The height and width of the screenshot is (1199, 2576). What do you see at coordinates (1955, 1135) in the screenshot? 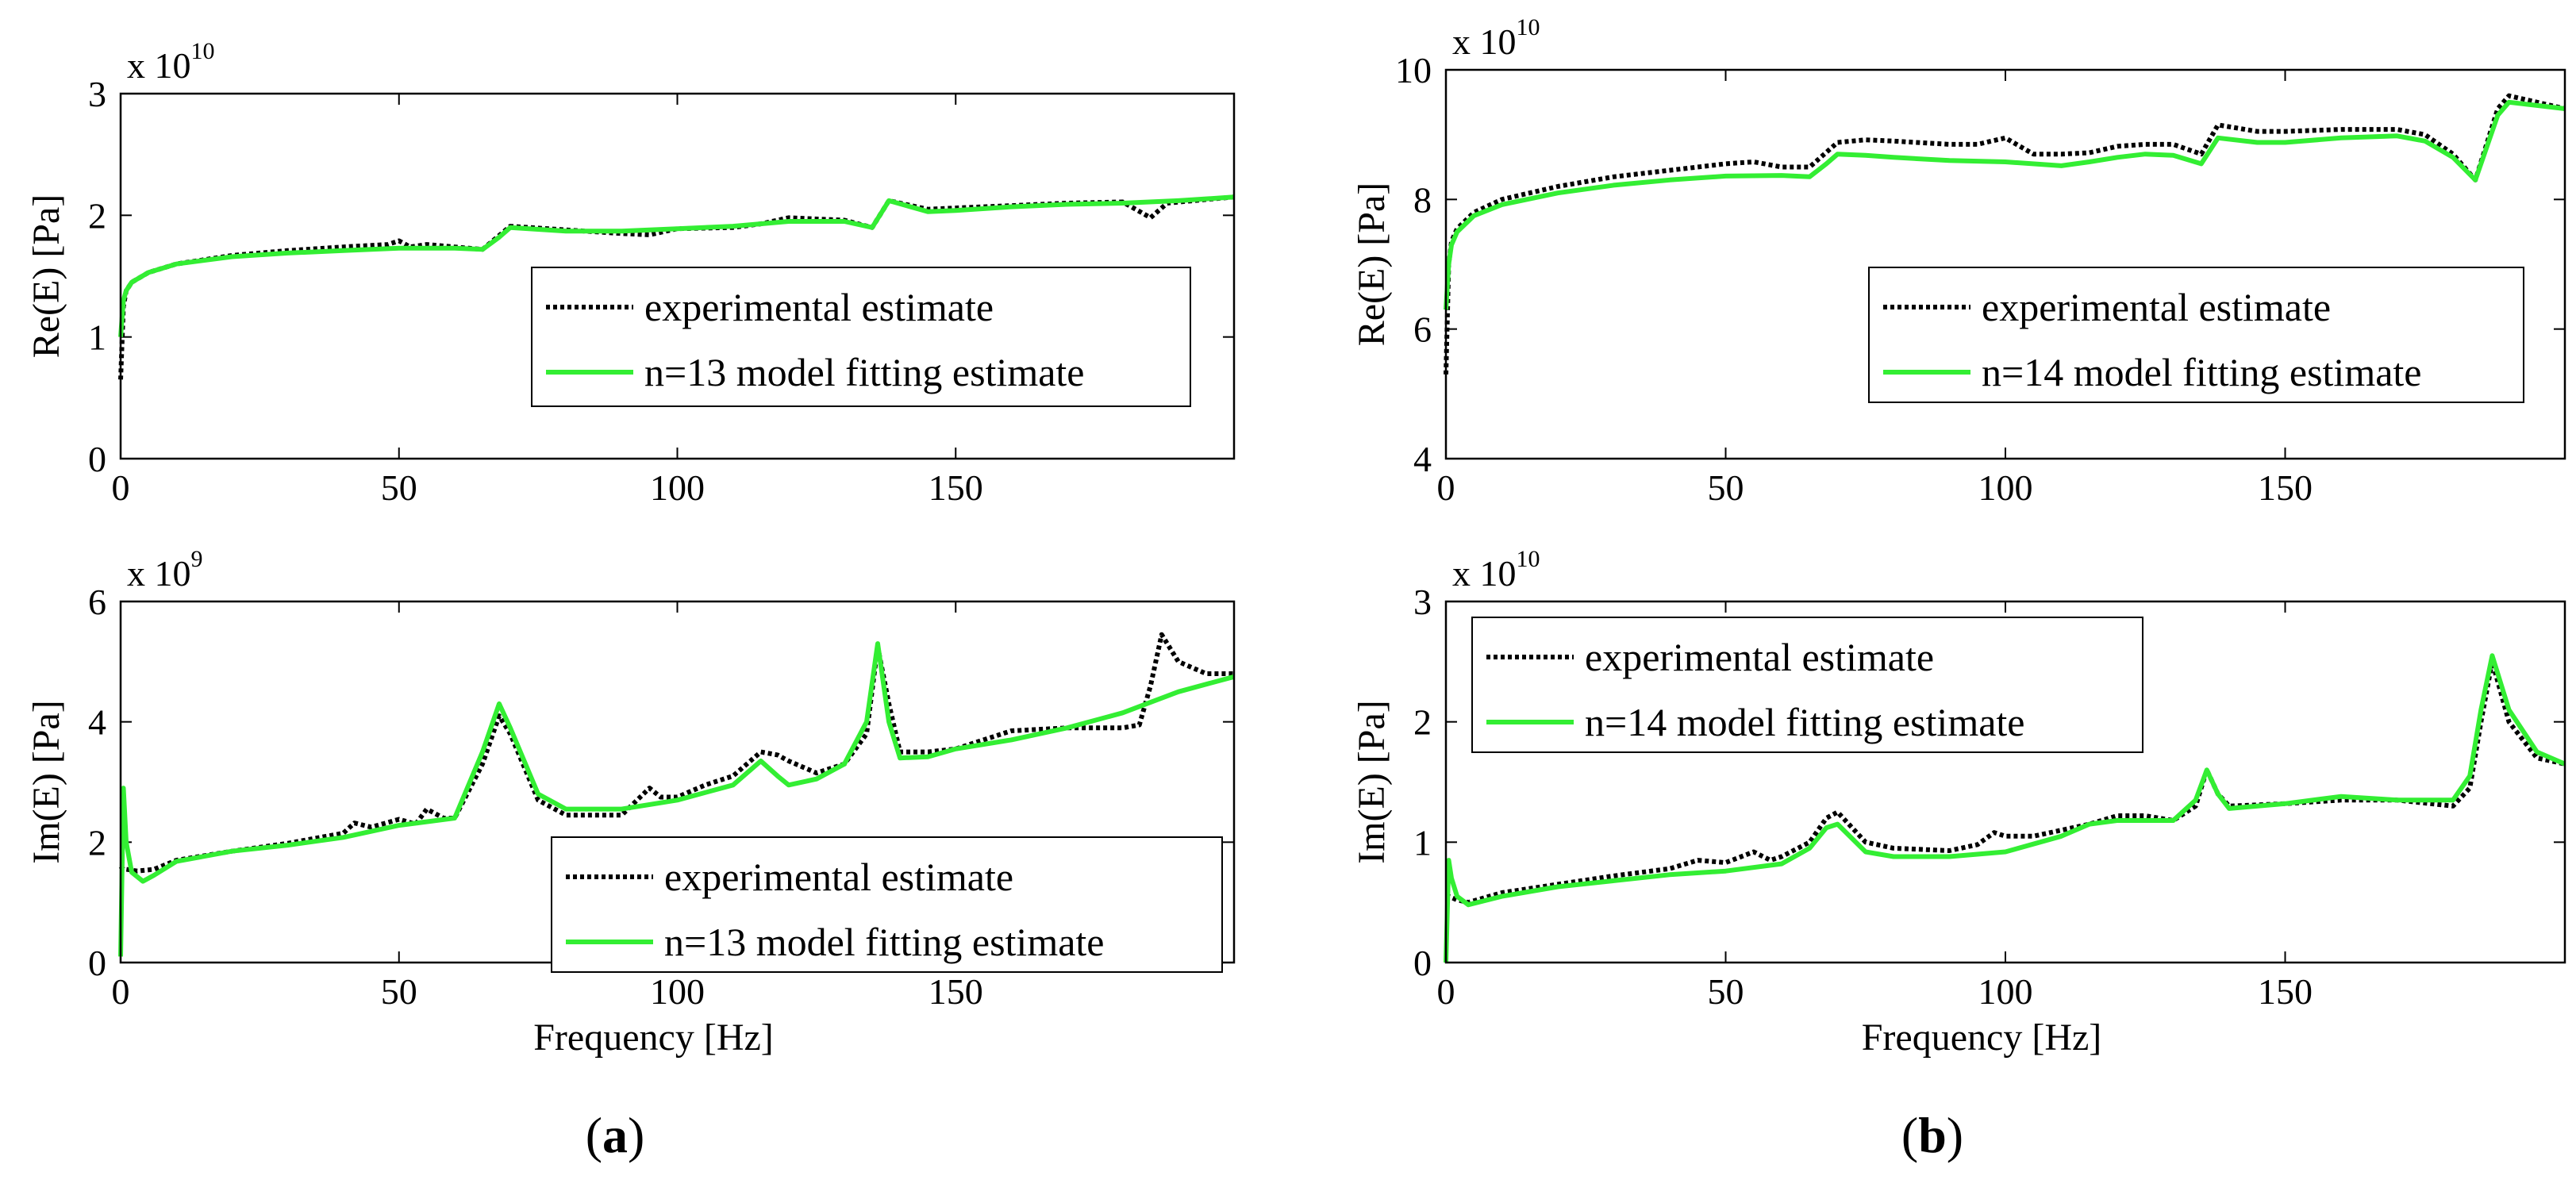
I see `panel-label-b-close: )` at bounding box center [1955, 1135].